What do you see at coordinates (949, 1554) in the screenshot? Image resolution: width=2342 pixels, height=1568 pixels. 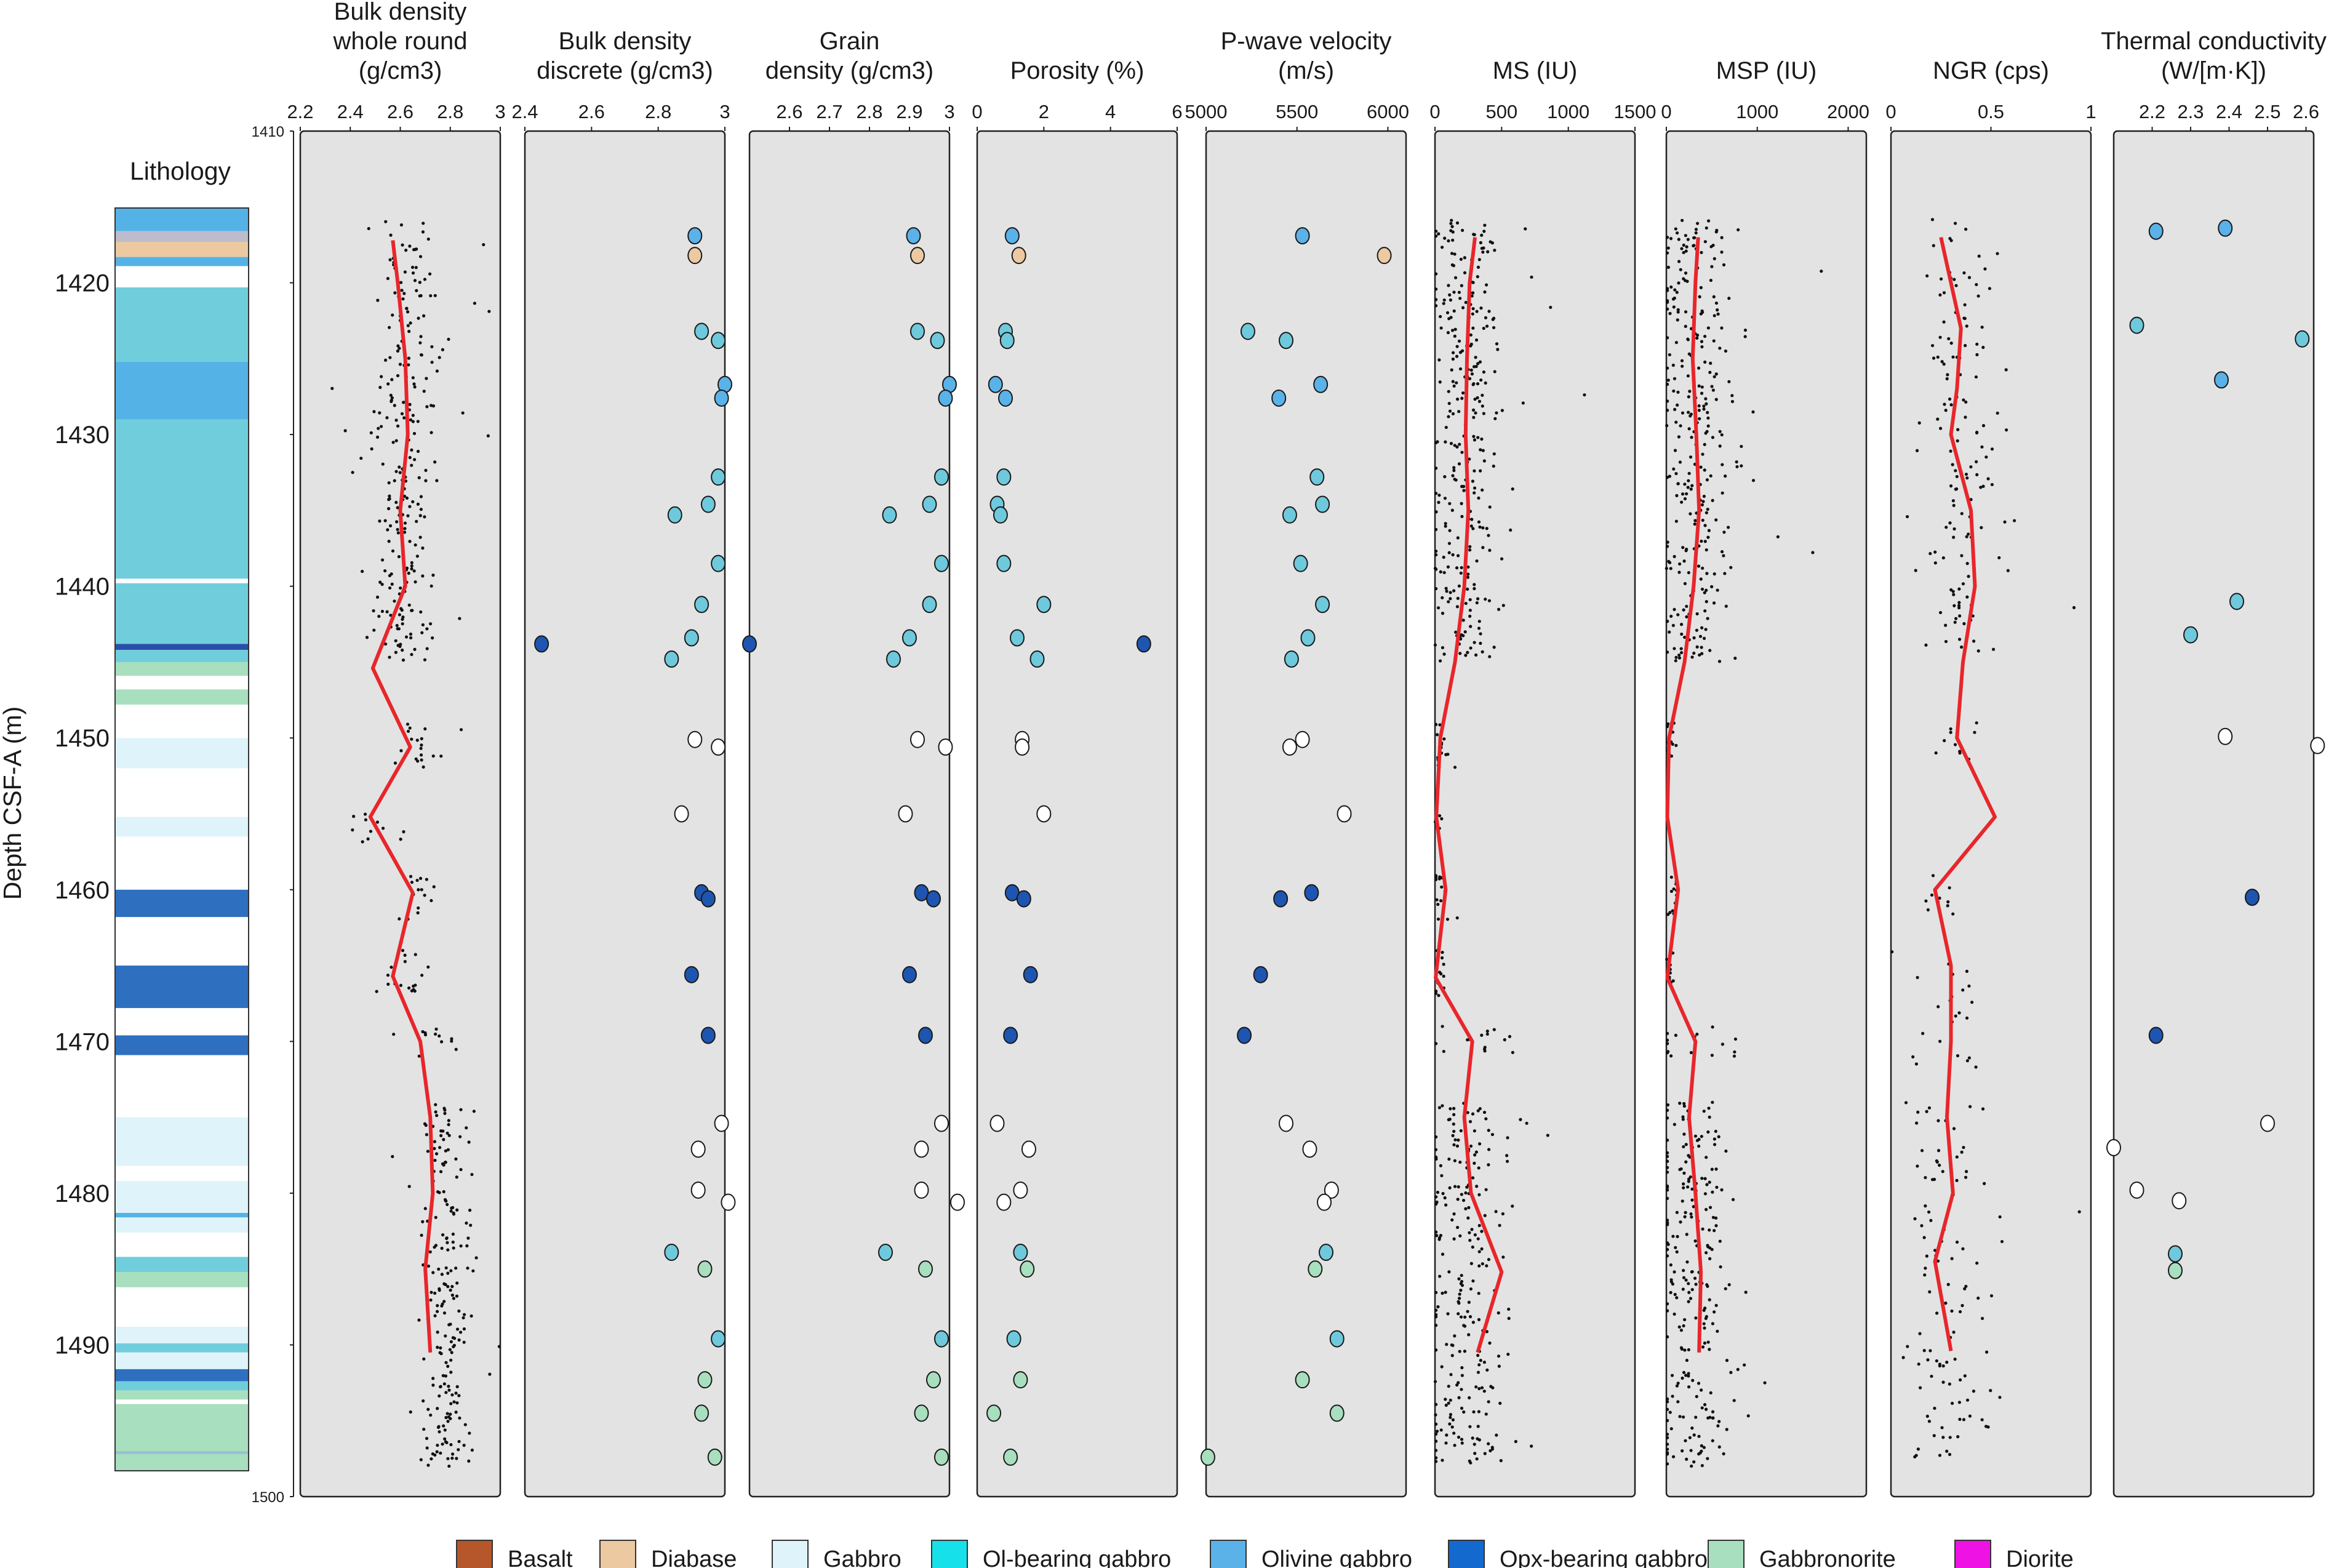 I see `legend-swatch` at bounding box center [949, 1554].